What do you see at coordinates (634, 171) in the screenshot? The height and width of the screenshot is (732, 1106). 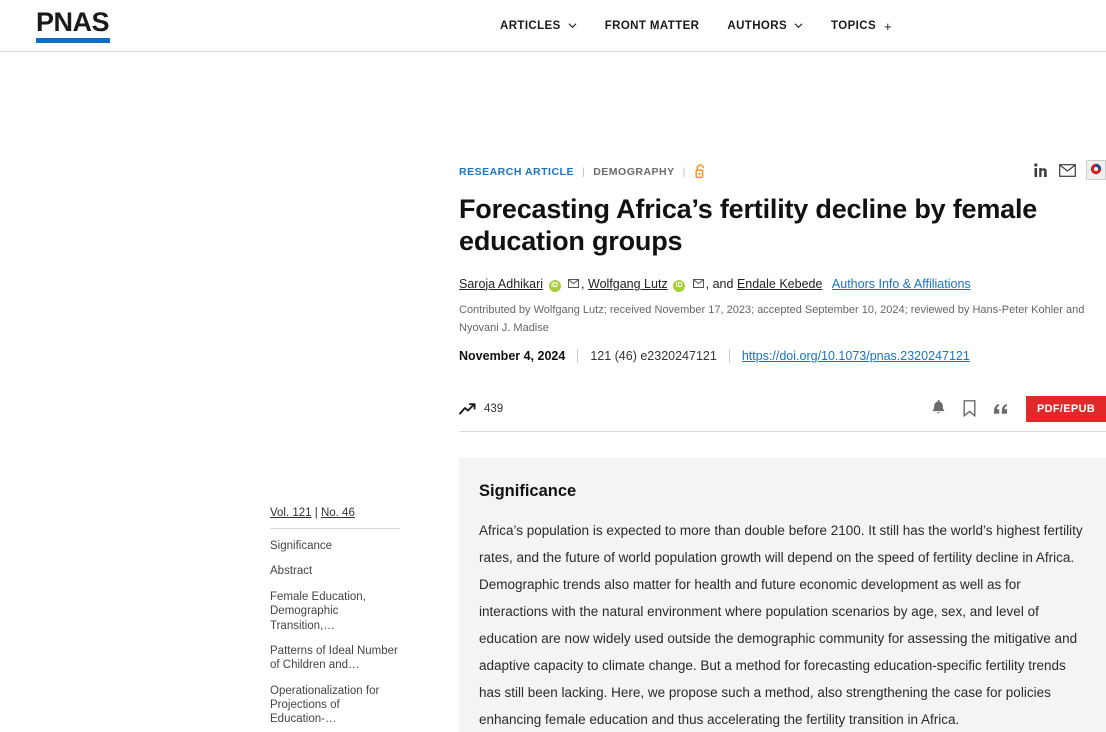 I see `article-subject-link: DEMOGRAPHY` at bounding box center [634, 171].